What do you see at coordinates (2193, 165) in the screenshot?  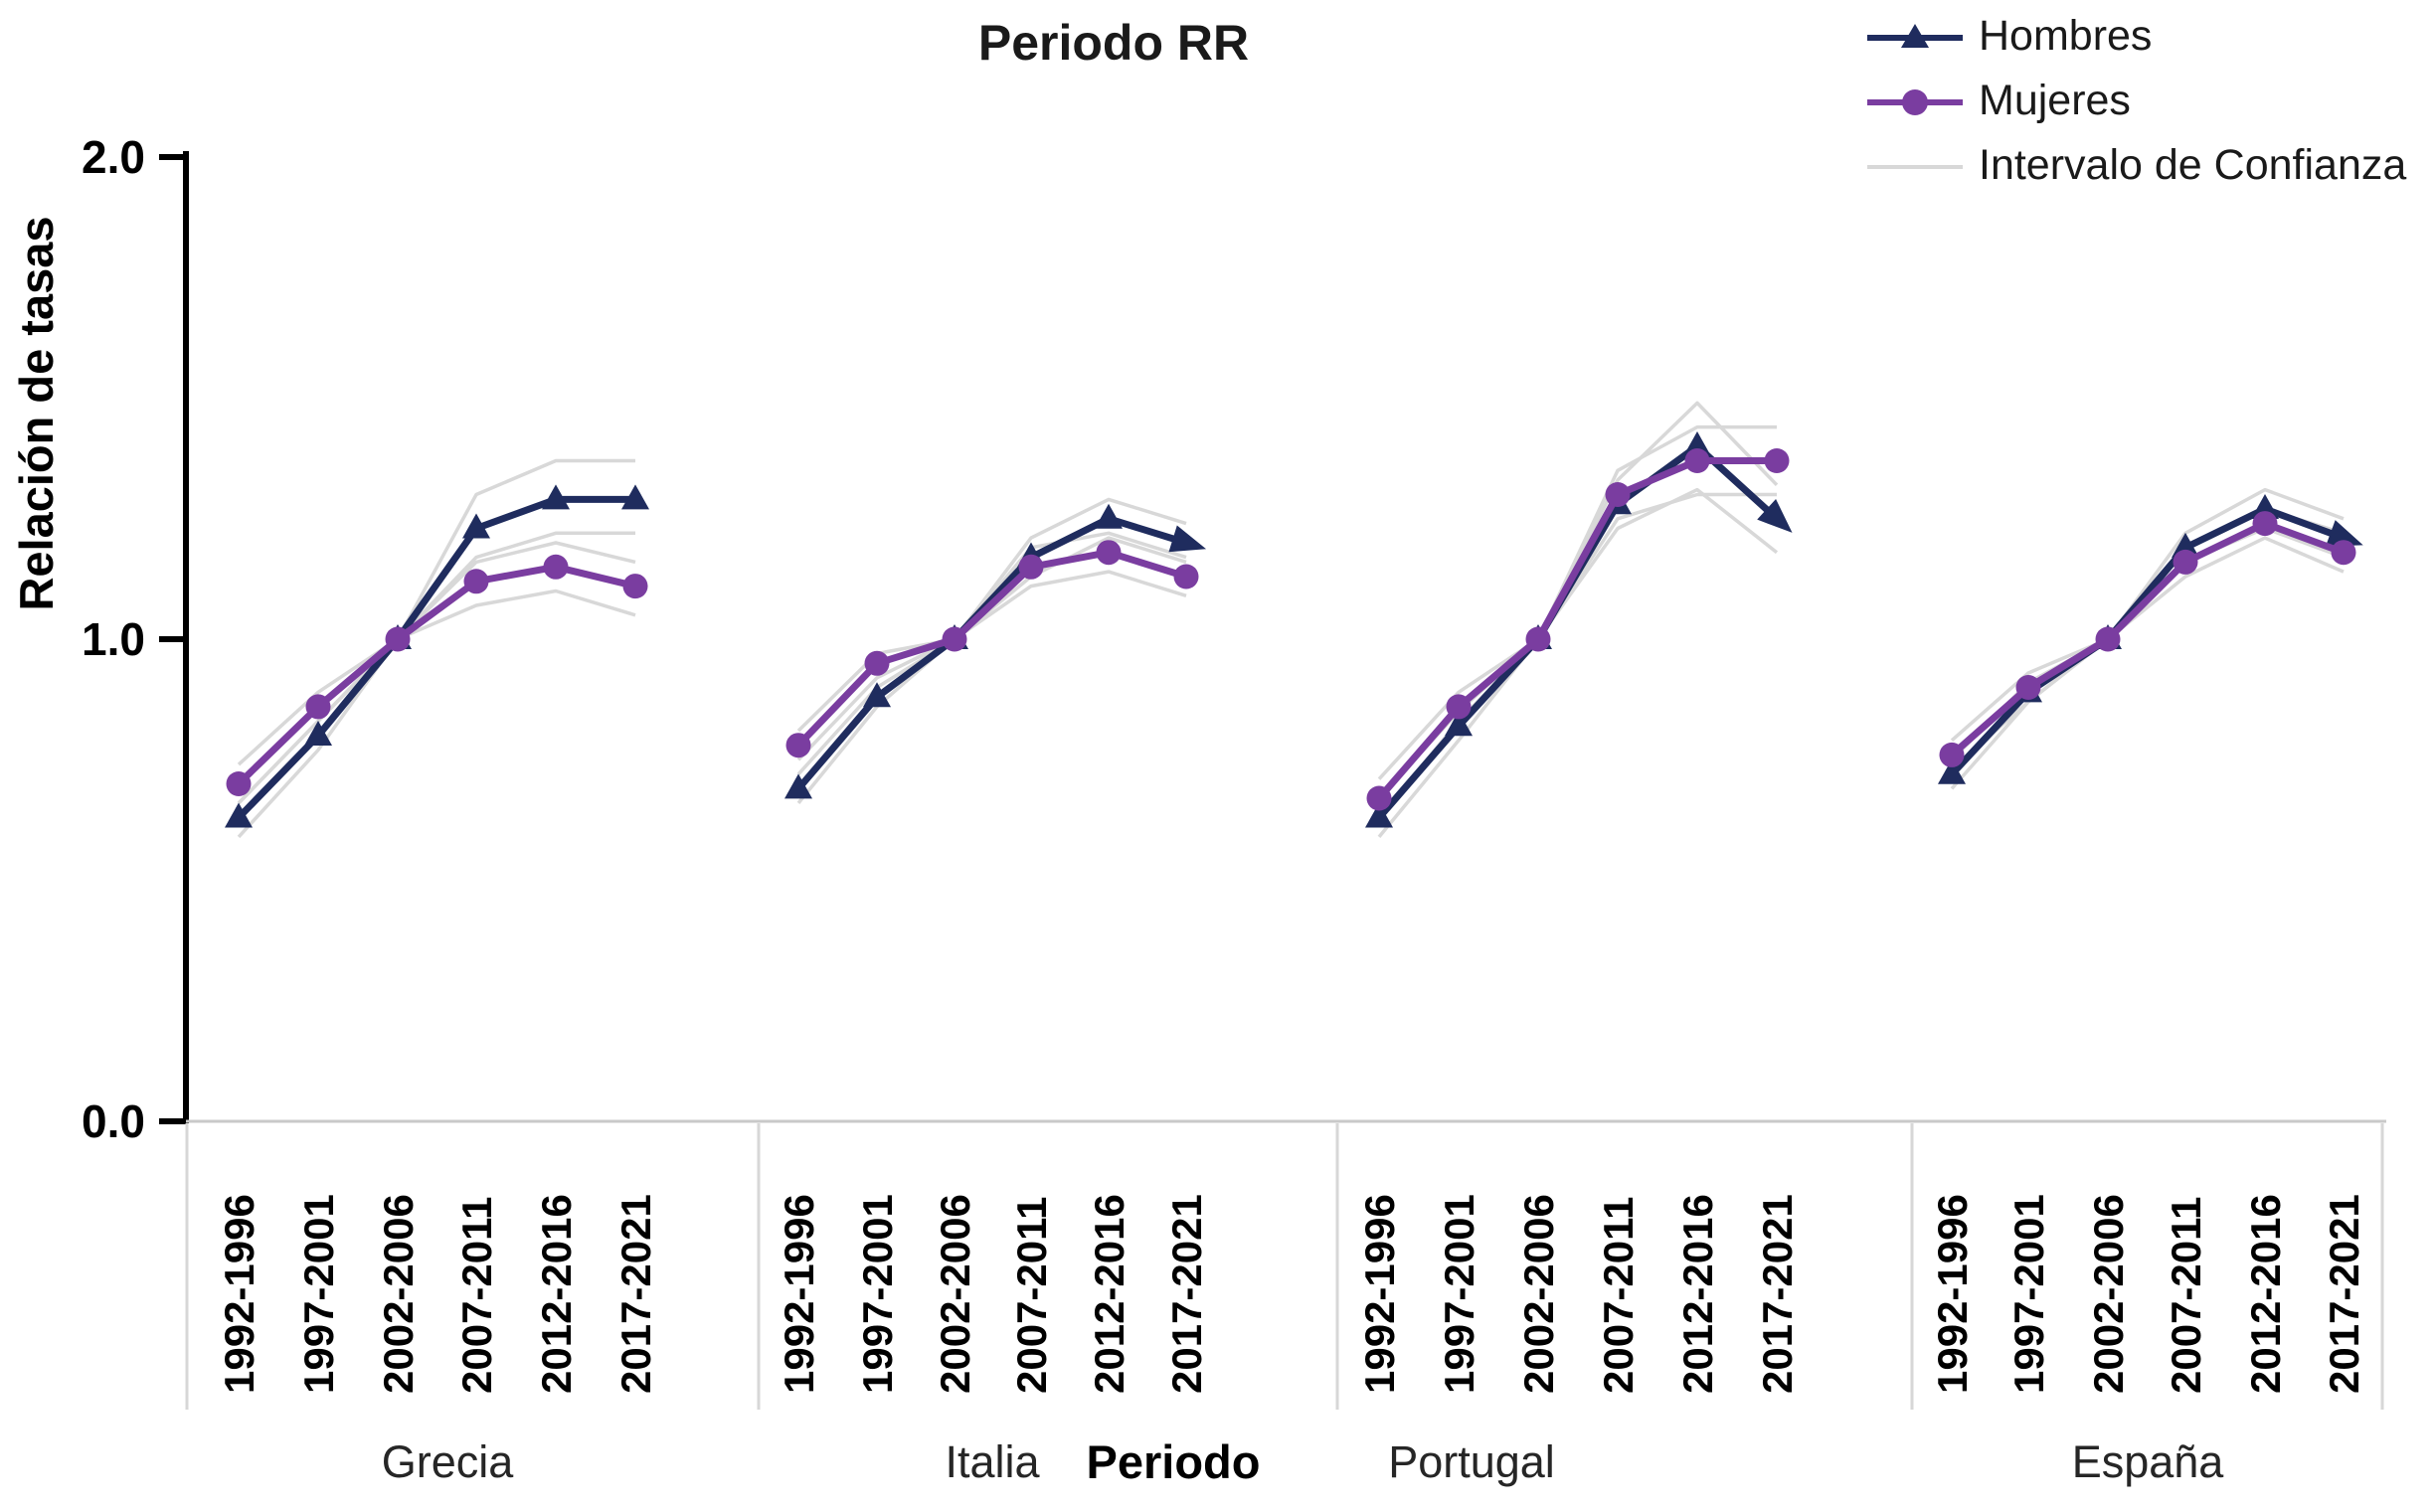 I see `legend-label: Intervalo de Confianza` at bounding box center [2193, 165].